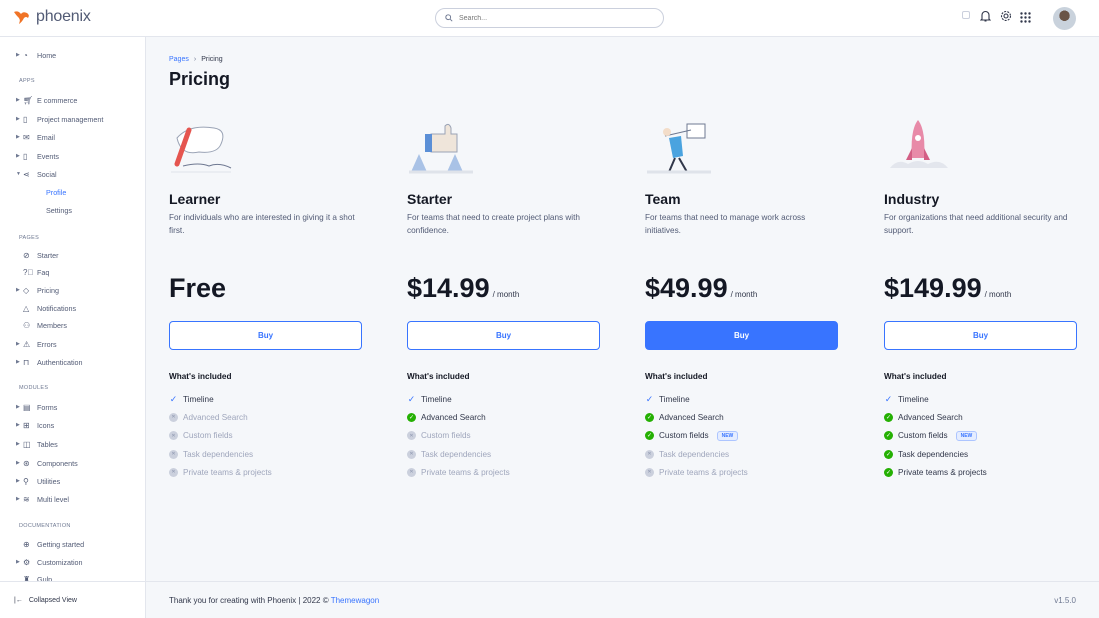 The height and width of the screenshot is (618, 1099). I want to click on plan-price: $149.99/ month, so click(980, 292).